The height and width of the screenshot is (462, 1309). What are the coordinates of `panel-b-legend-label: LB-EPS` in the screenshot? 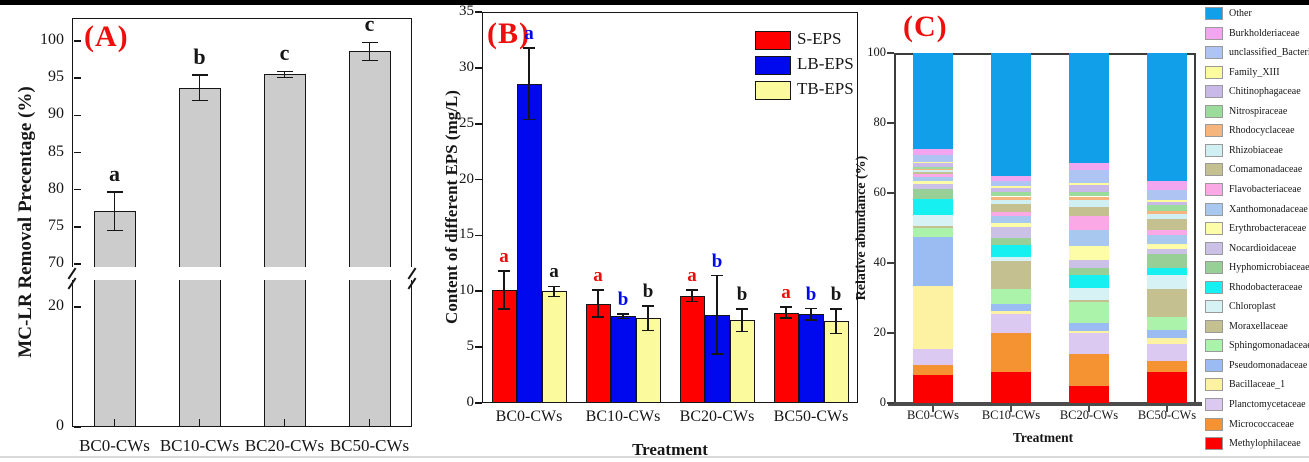 It's located at (825, 63).